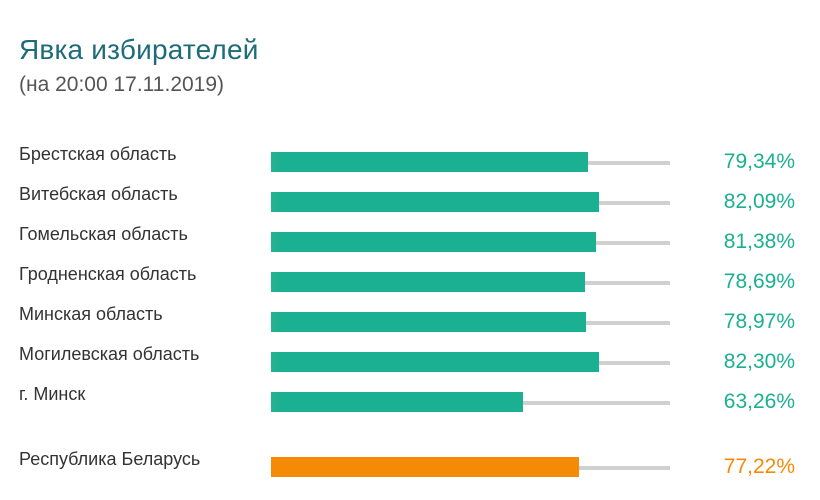 The width and height of the screenshot is (820, 500). I want to click on category-label: Гомельская область, so click(103, 234).